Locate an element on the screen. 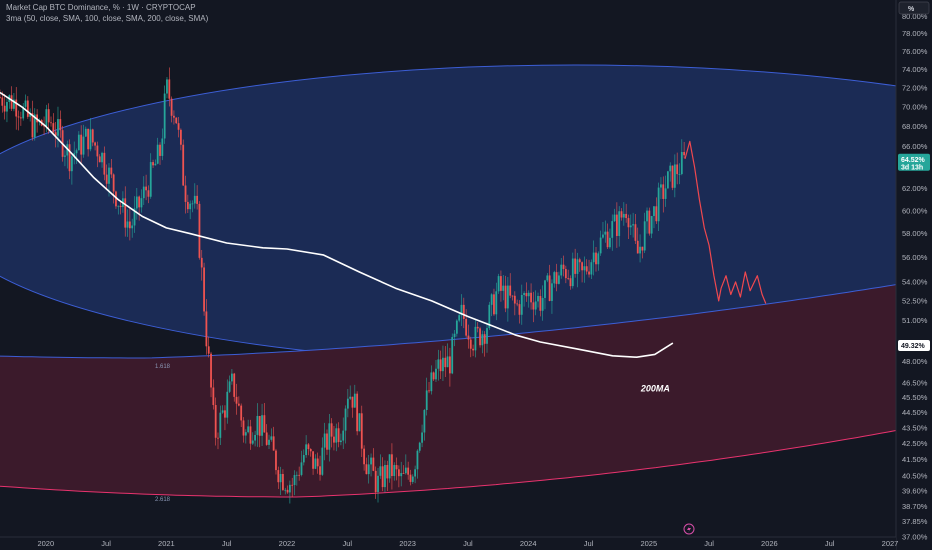 This screenshot has width=932, height=550. x-tick-label: 2021 is located at coordinates (166, 543).